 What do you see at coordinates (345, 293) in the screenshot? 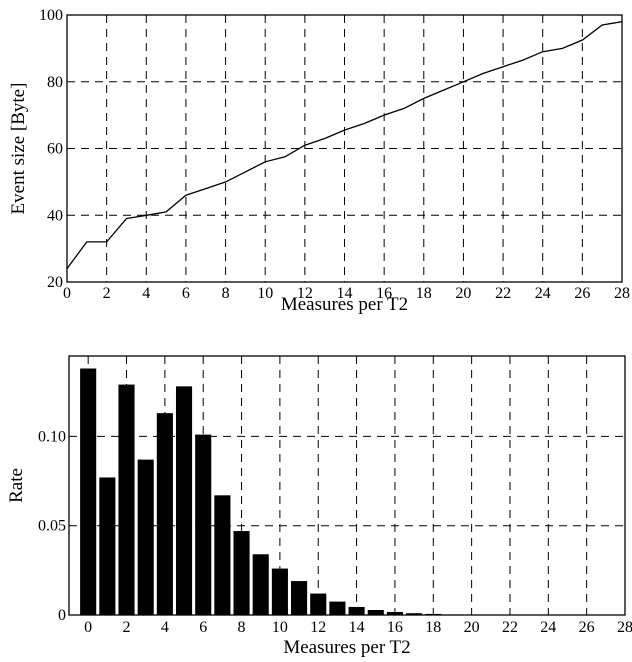
I see `top-x-tick-label: 14` at bounding box center [345, 293].